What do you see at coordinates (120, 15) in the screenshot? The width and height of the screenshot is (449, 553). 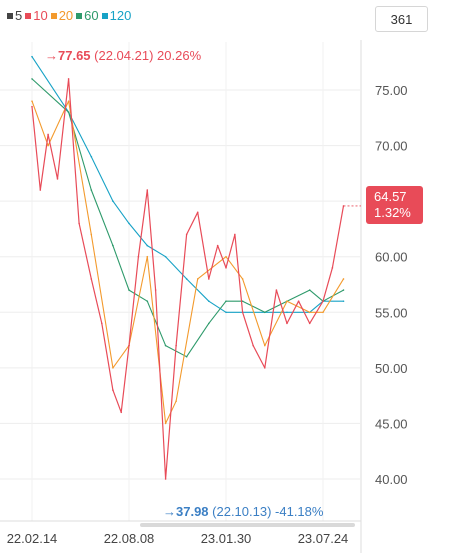 I see `legend-label: 120` at bounding box center [120, 15].